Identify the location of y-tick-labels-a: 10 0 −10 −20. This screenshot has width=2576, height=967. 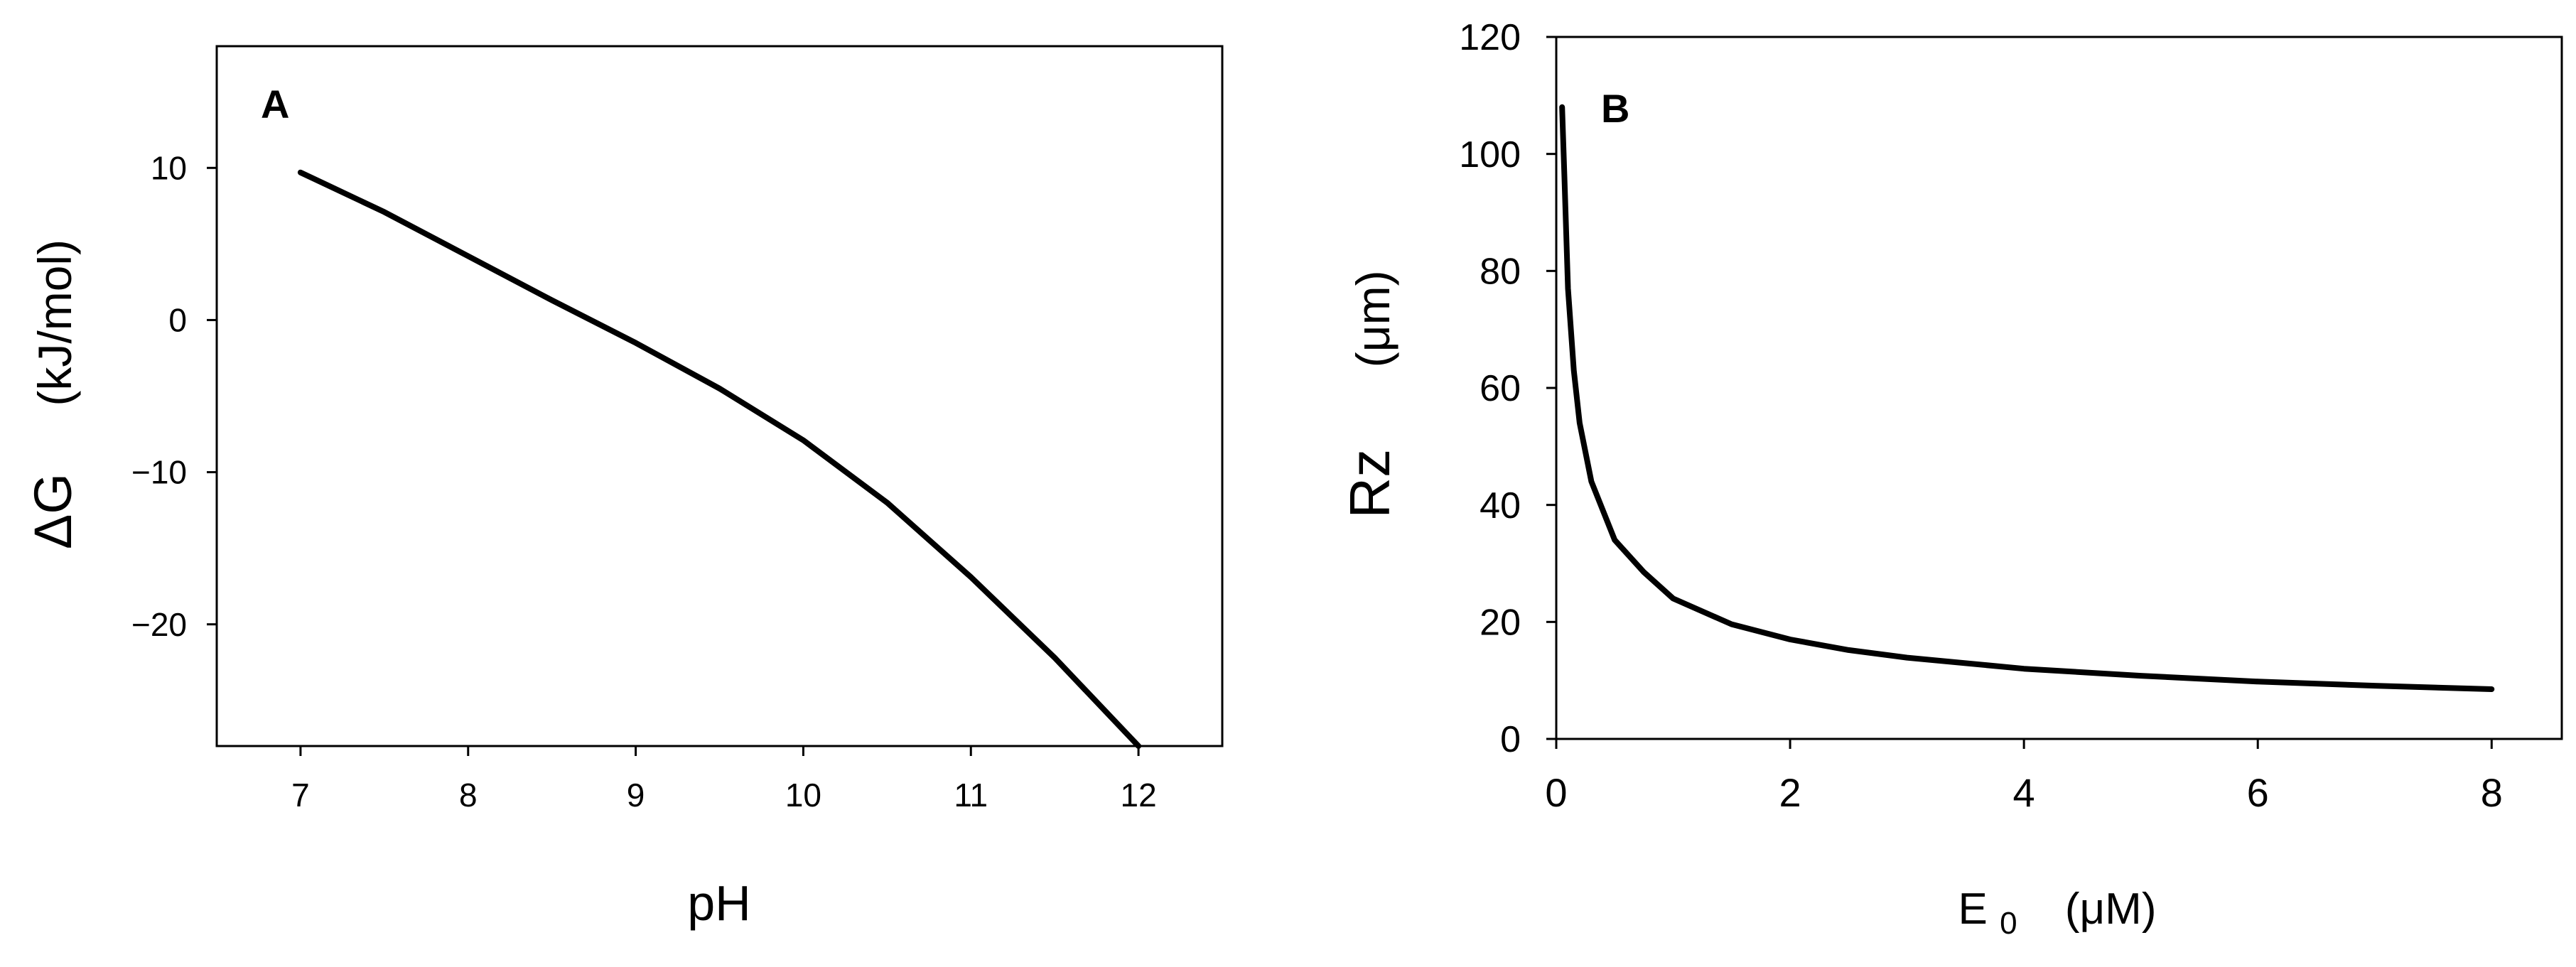
(159, 396).